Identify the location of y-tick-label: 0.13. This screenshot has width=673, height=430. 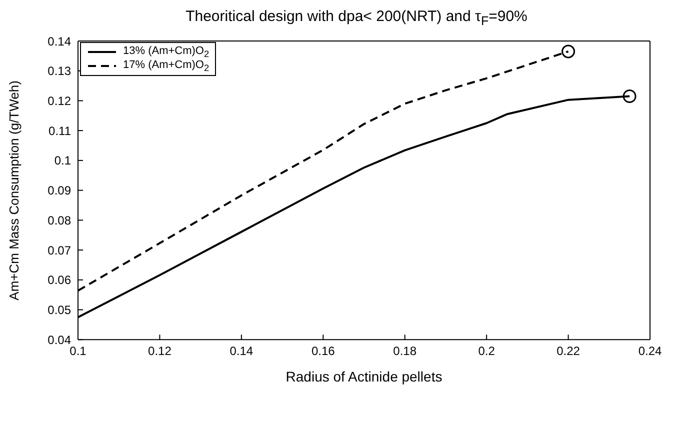
(60, 71).